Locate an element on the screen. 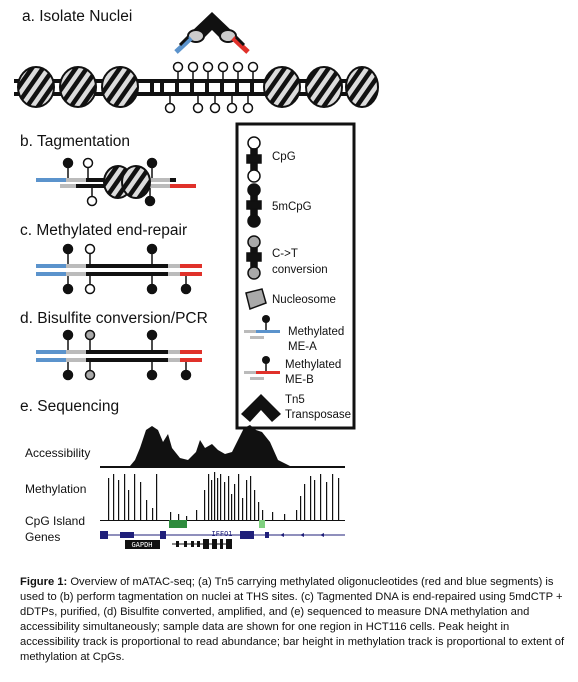  legend-meb-label-2: ME-B is located at coordinates (299, 380).